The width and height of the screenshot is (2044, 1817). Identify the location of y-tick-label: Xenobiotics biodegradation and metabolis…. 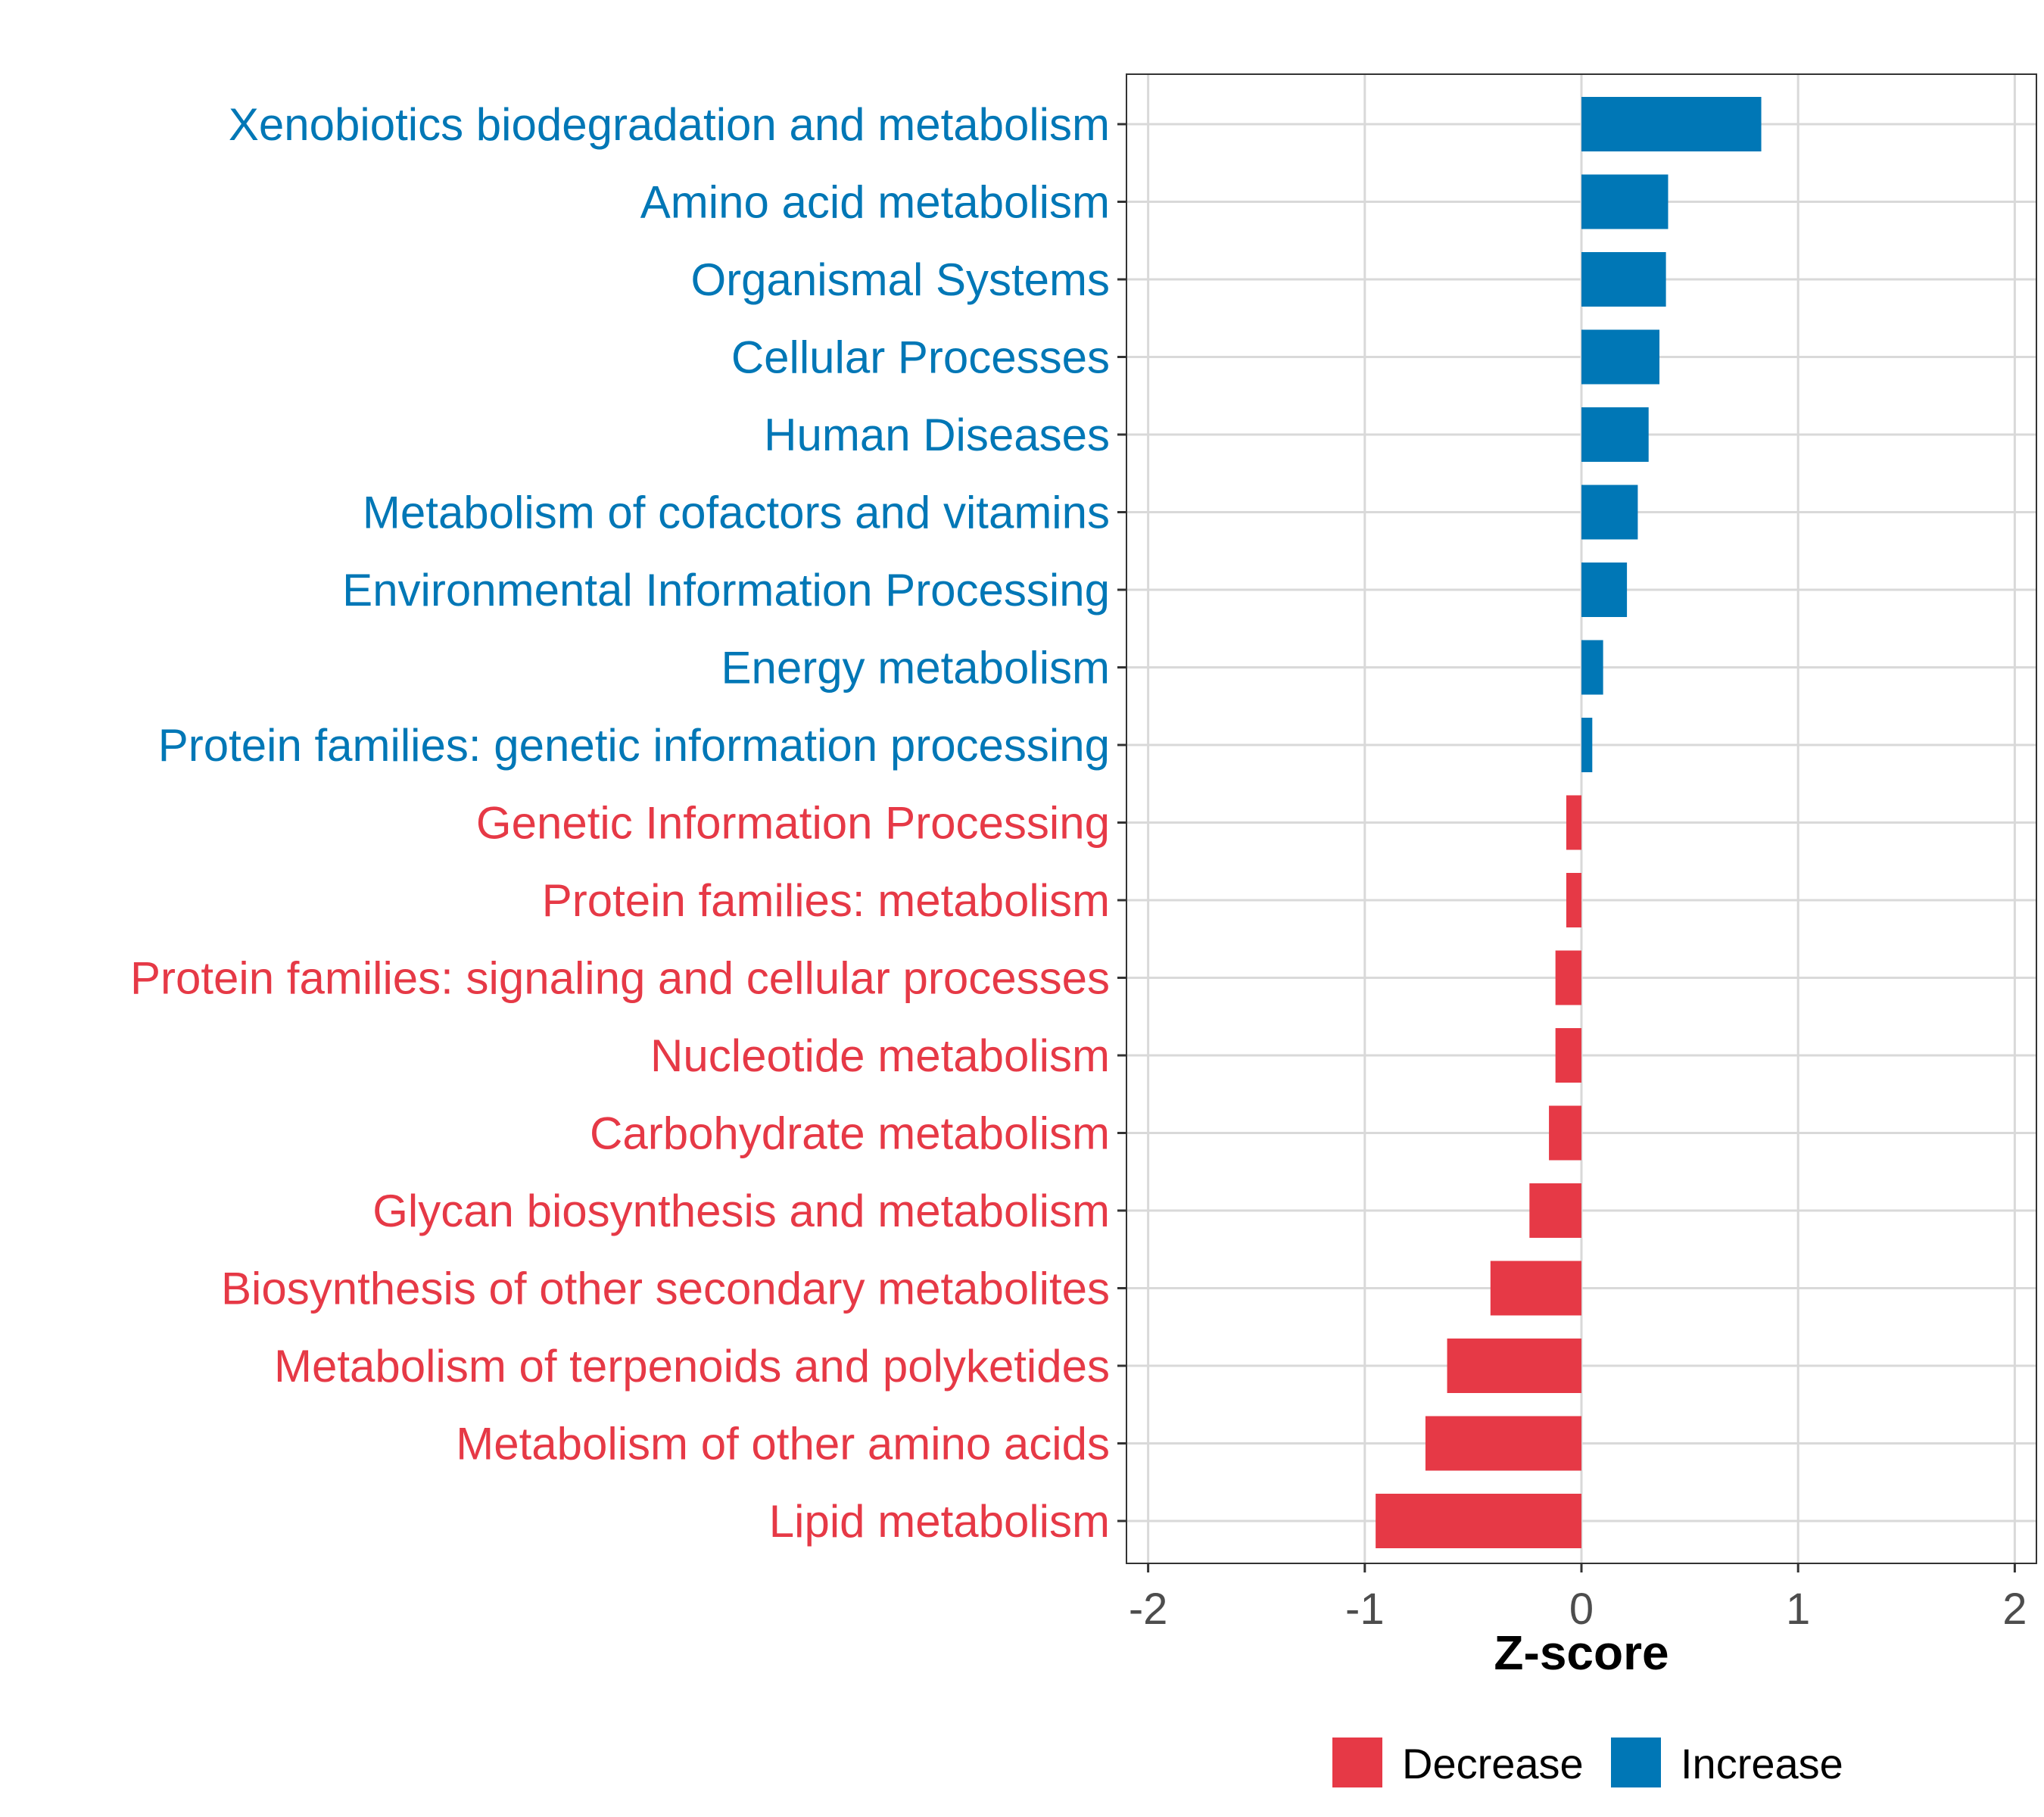
(669, 124).